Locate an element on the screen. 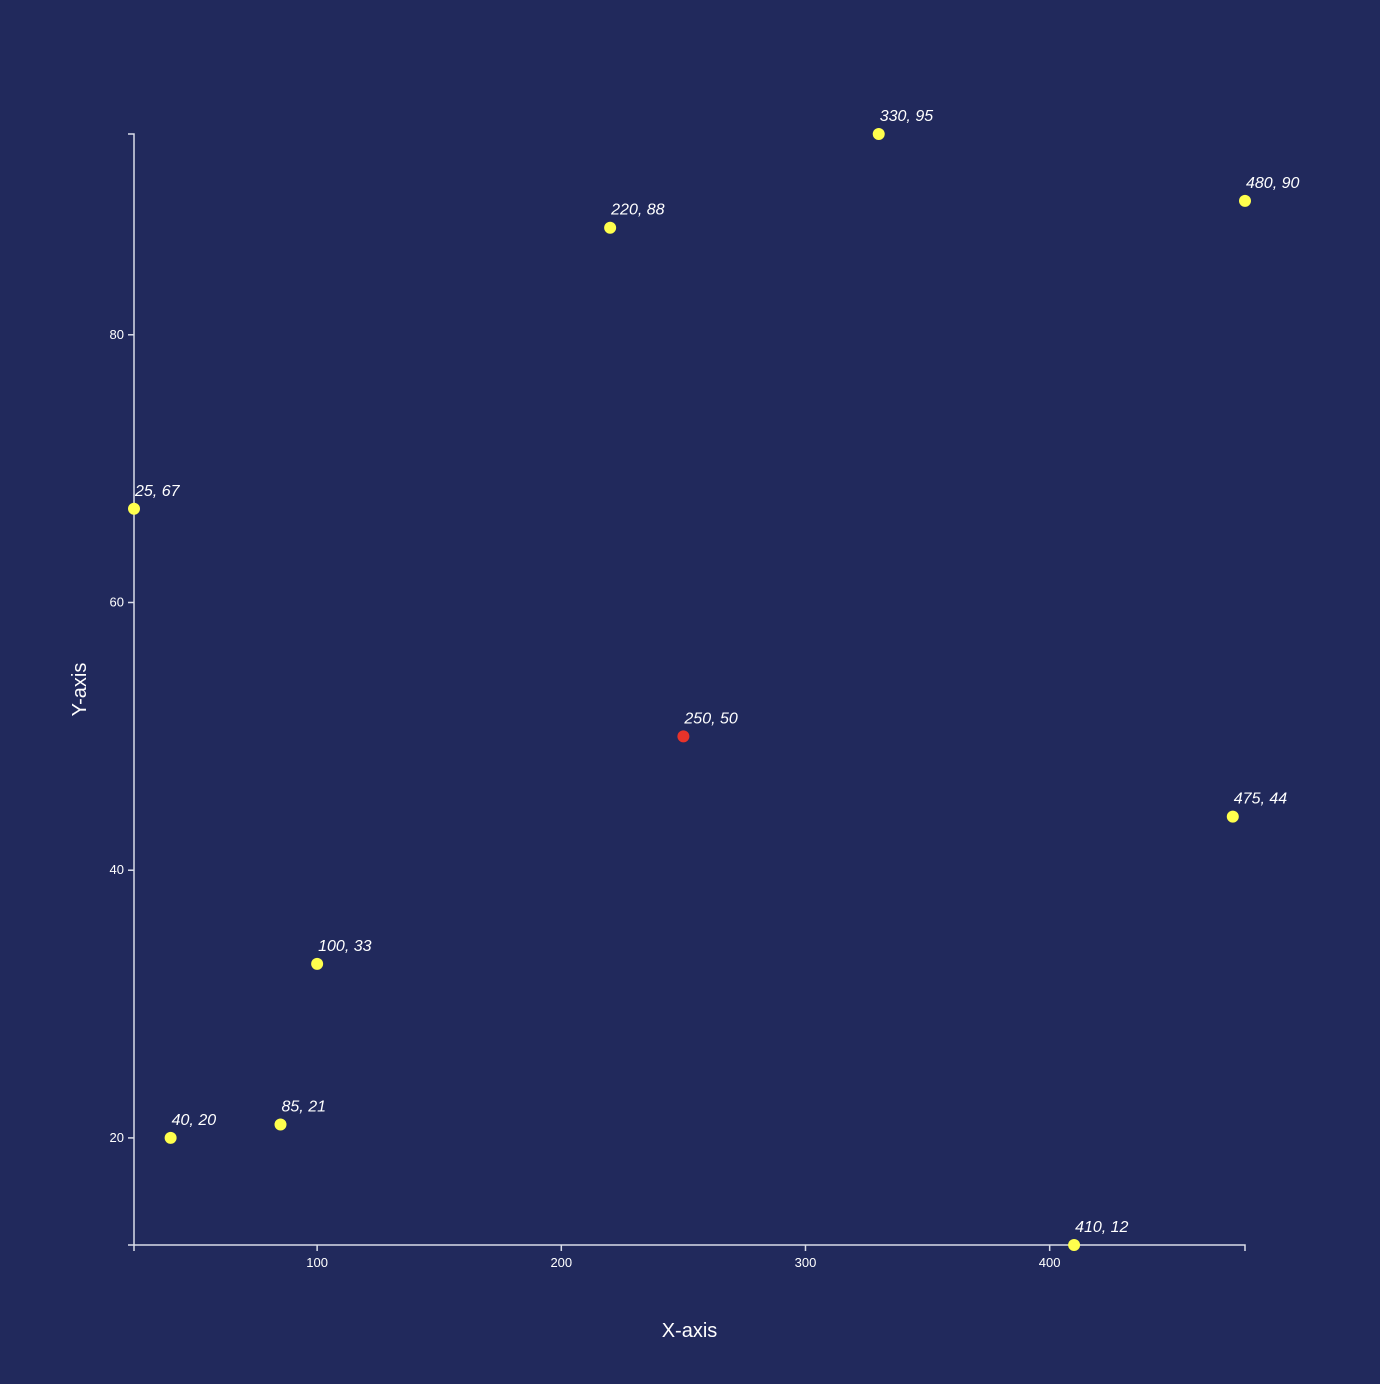  y-axis-line is located at coordinates (131, 689).